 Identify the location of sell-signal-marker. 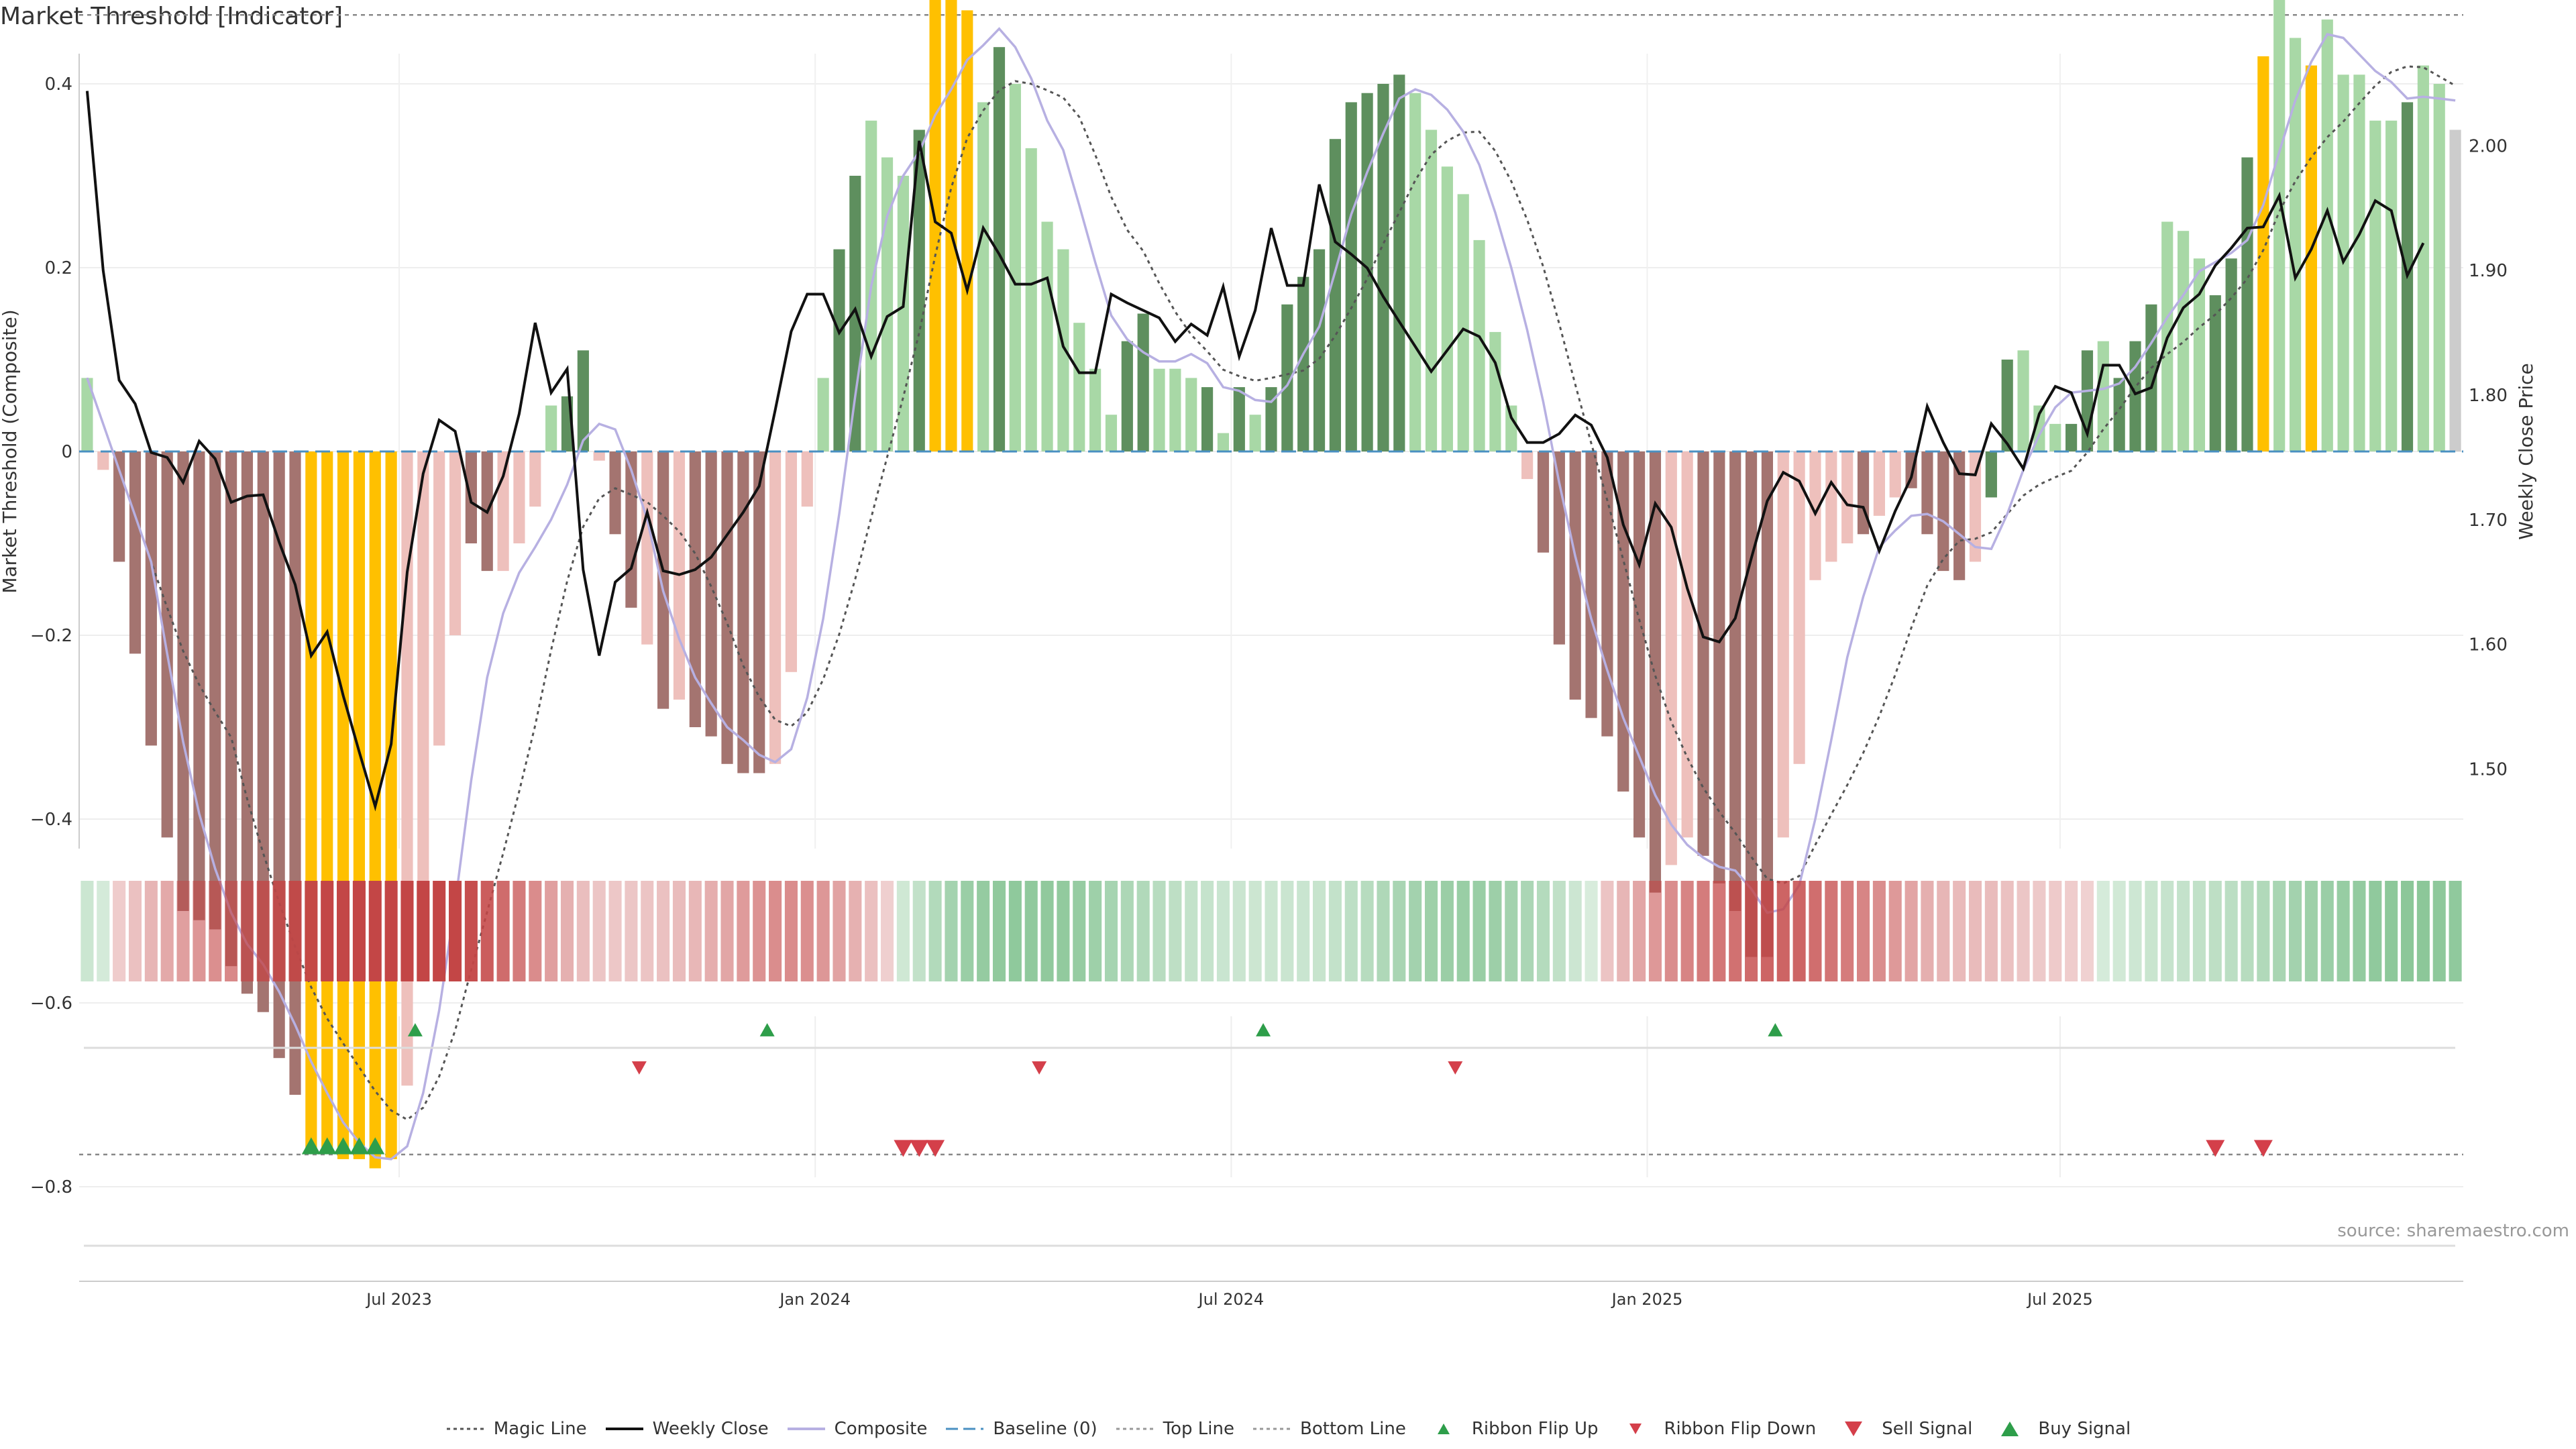
(935, 1148).